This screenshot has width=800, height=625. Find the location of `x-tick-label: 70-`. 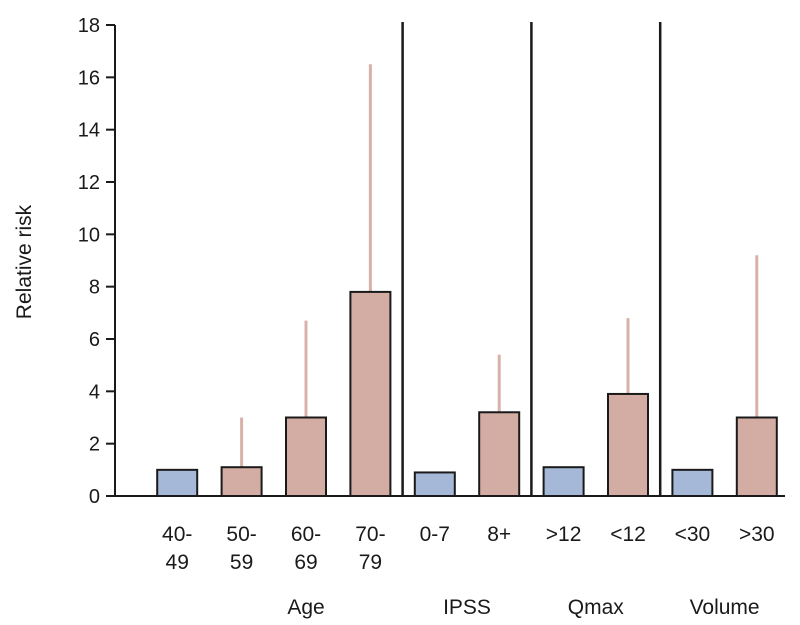

x-tick-label: 70- is located at coordinates (370, 534).